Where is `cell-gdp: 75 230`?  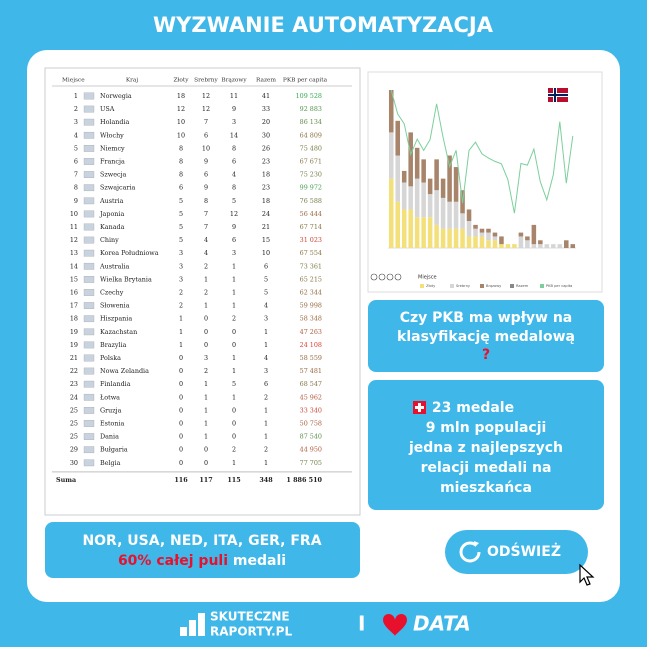 cell-gdp: 75 230 is located at coordinates (311, 175).